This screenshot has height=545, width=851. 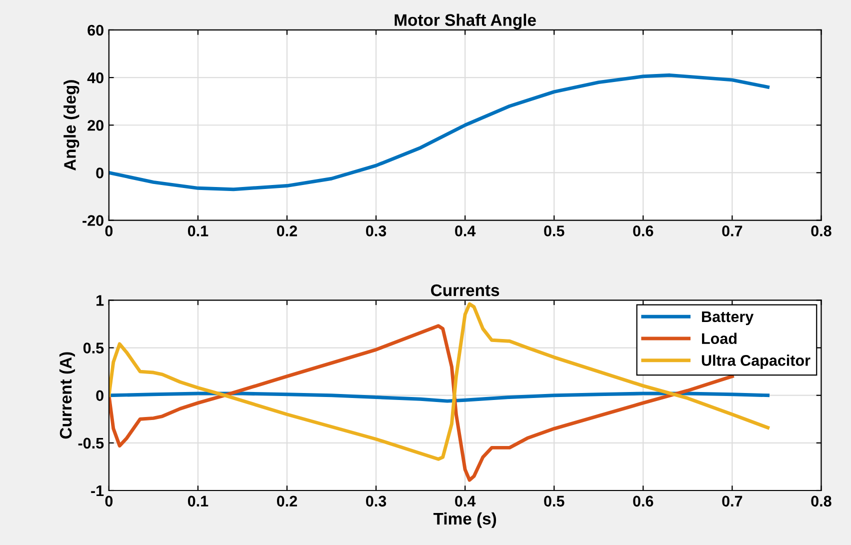 I want to click on y-tick-label: 60, so click(x=96, y=30).